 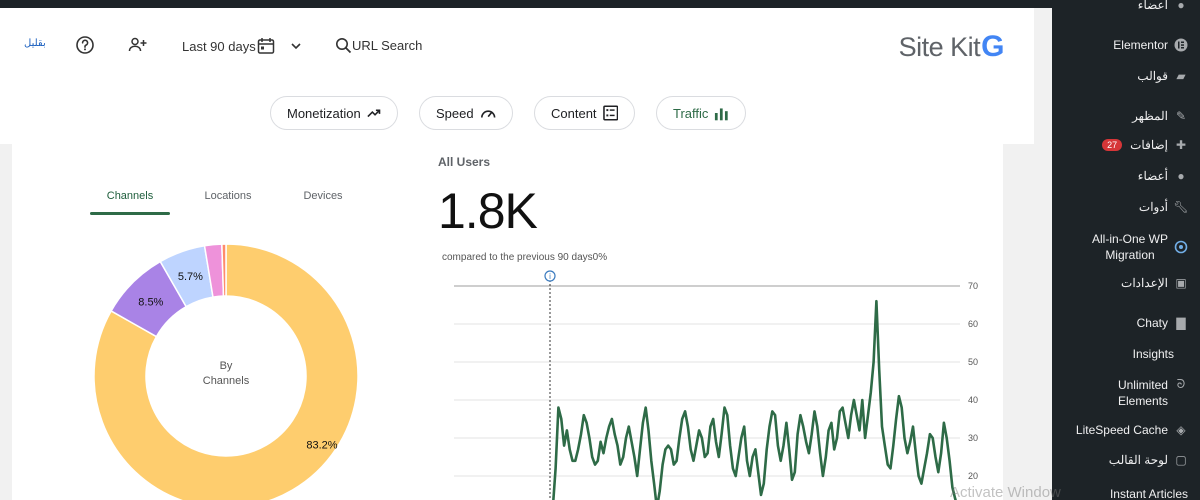 I want to click on sidebar-label: إضافات, so click(x=1149, y=145).